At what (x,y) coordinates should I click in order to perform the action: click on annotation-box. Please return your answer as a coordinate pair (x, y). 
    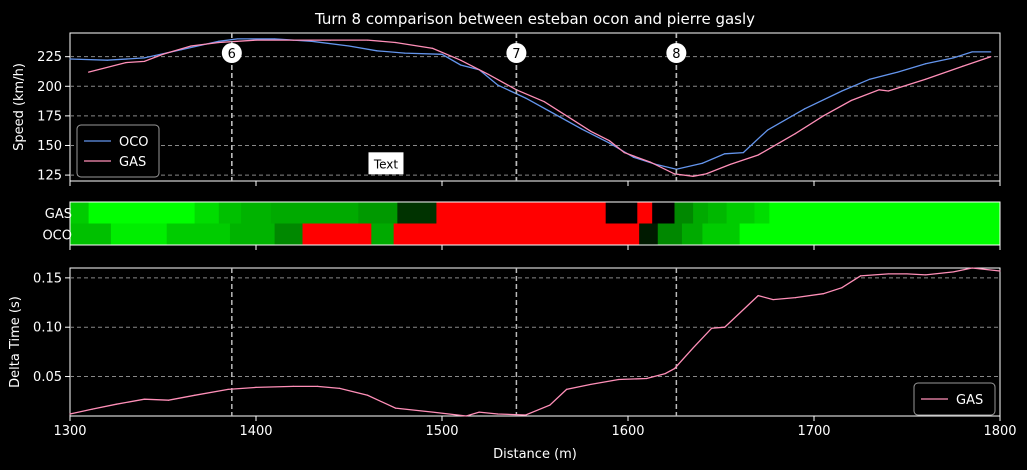
    Looking at the image, I should click on (386, 163).